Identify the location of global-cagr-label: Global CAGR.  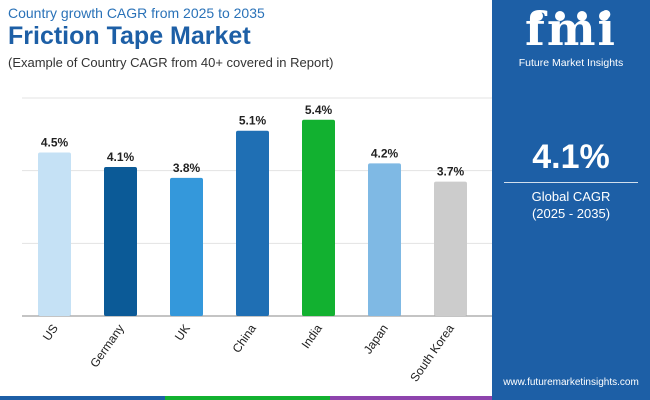
(571, 196).